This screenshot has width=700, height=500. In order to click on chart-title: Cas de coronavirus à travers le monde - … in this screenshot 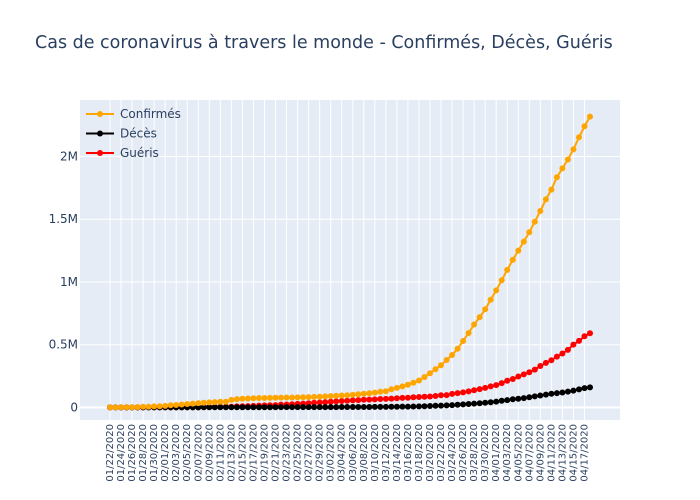, I will do `click(324, 43)`.